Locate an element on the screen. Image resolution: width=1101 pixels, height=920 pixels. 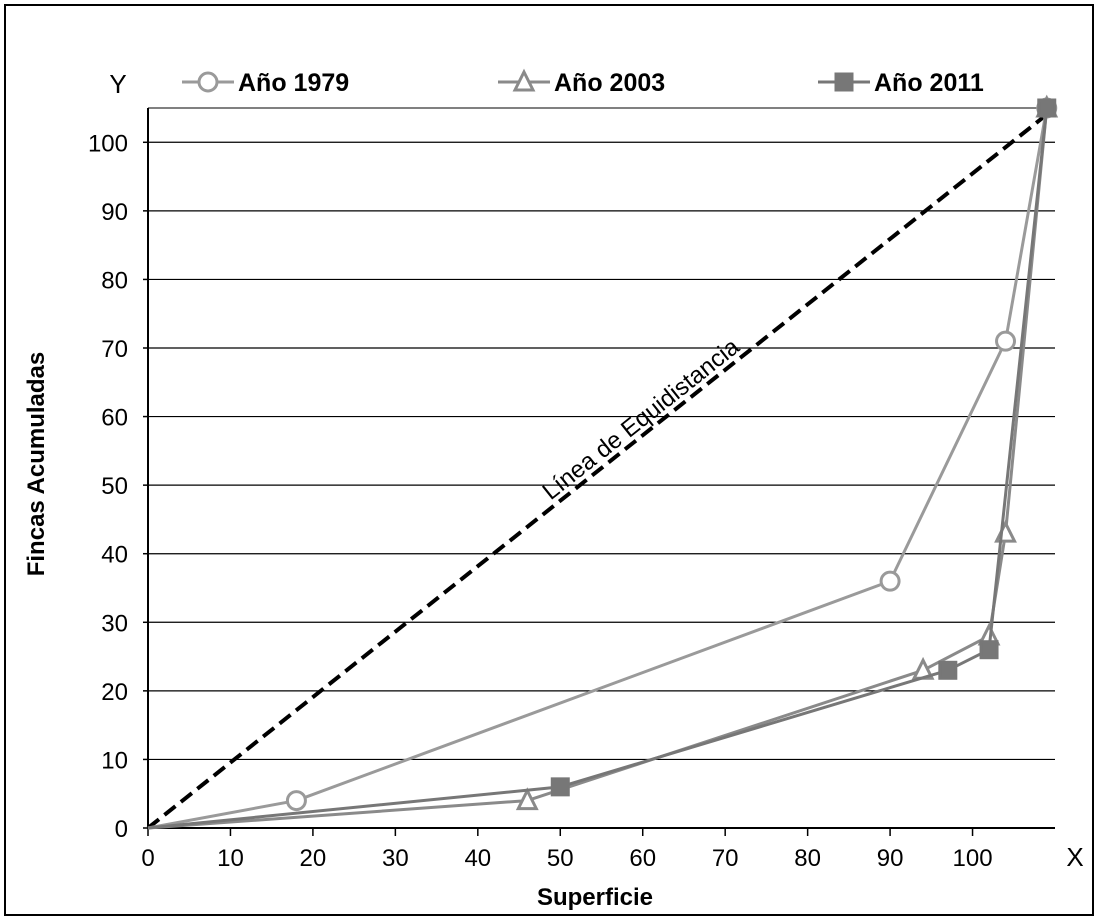
x-tick-label-80: 80 is located at coordinates (807, 858).